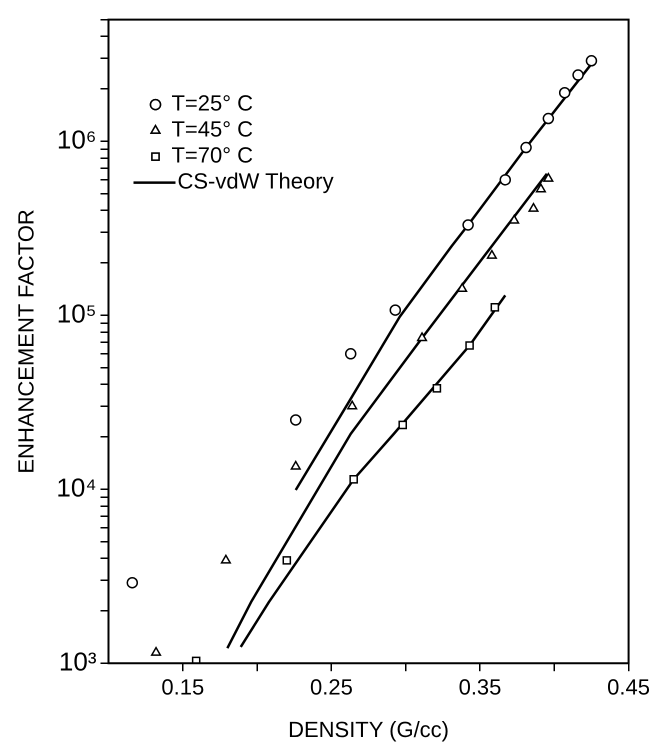  I want to click on x-axis-title: DENSITY (G/cc), so click(369, 729).